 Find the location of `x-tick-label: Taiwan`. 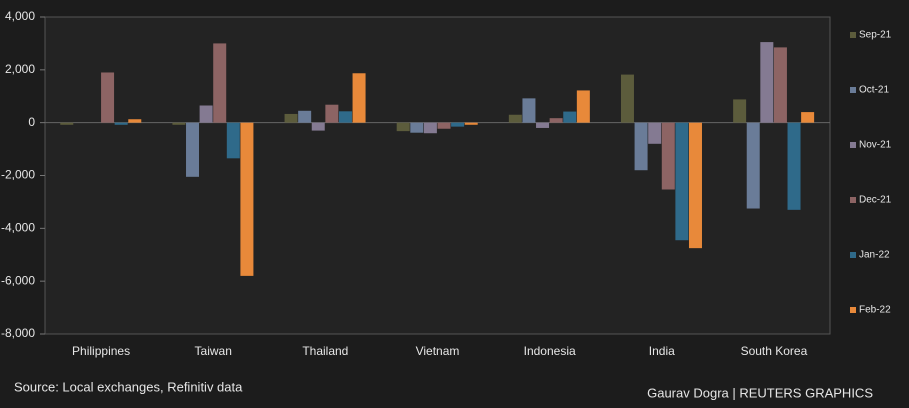

x-tick-label: Taiwan is located at coordinates (213, 351).